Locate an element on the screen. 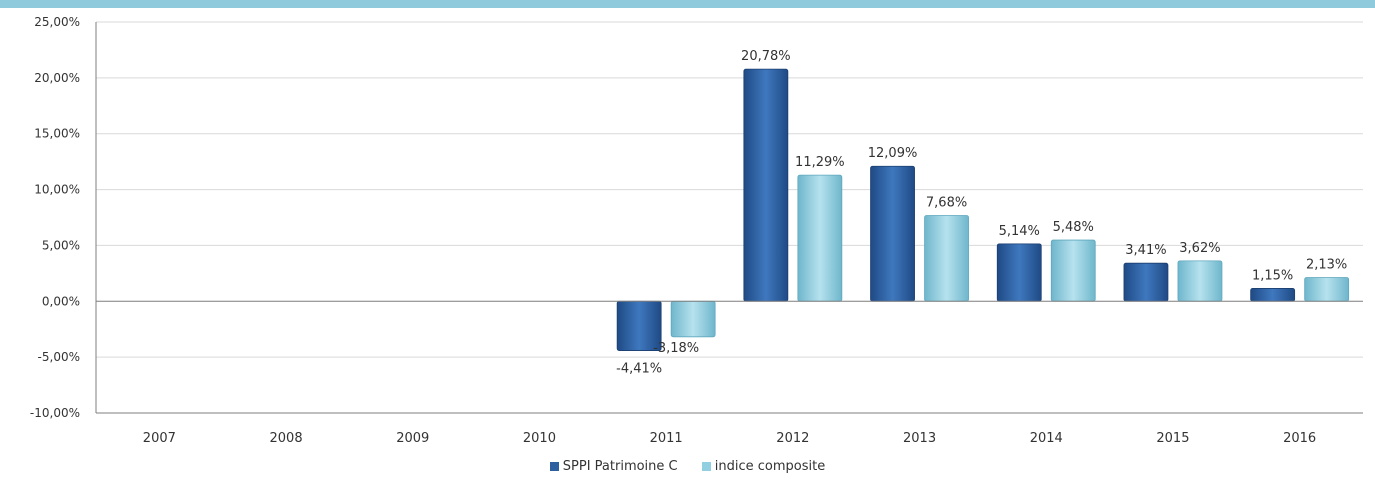 This screenshot has height=480, width=1375. data-label: 2,13% is located at coordinates (1326, 264).